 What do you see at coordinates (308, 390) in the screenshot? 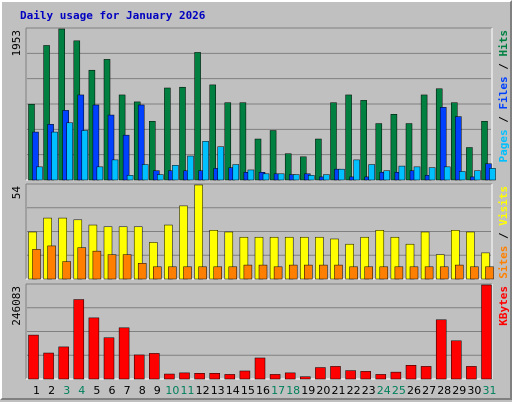
I see `x-tick-day-19: 19` at bounding box center [308, 390].